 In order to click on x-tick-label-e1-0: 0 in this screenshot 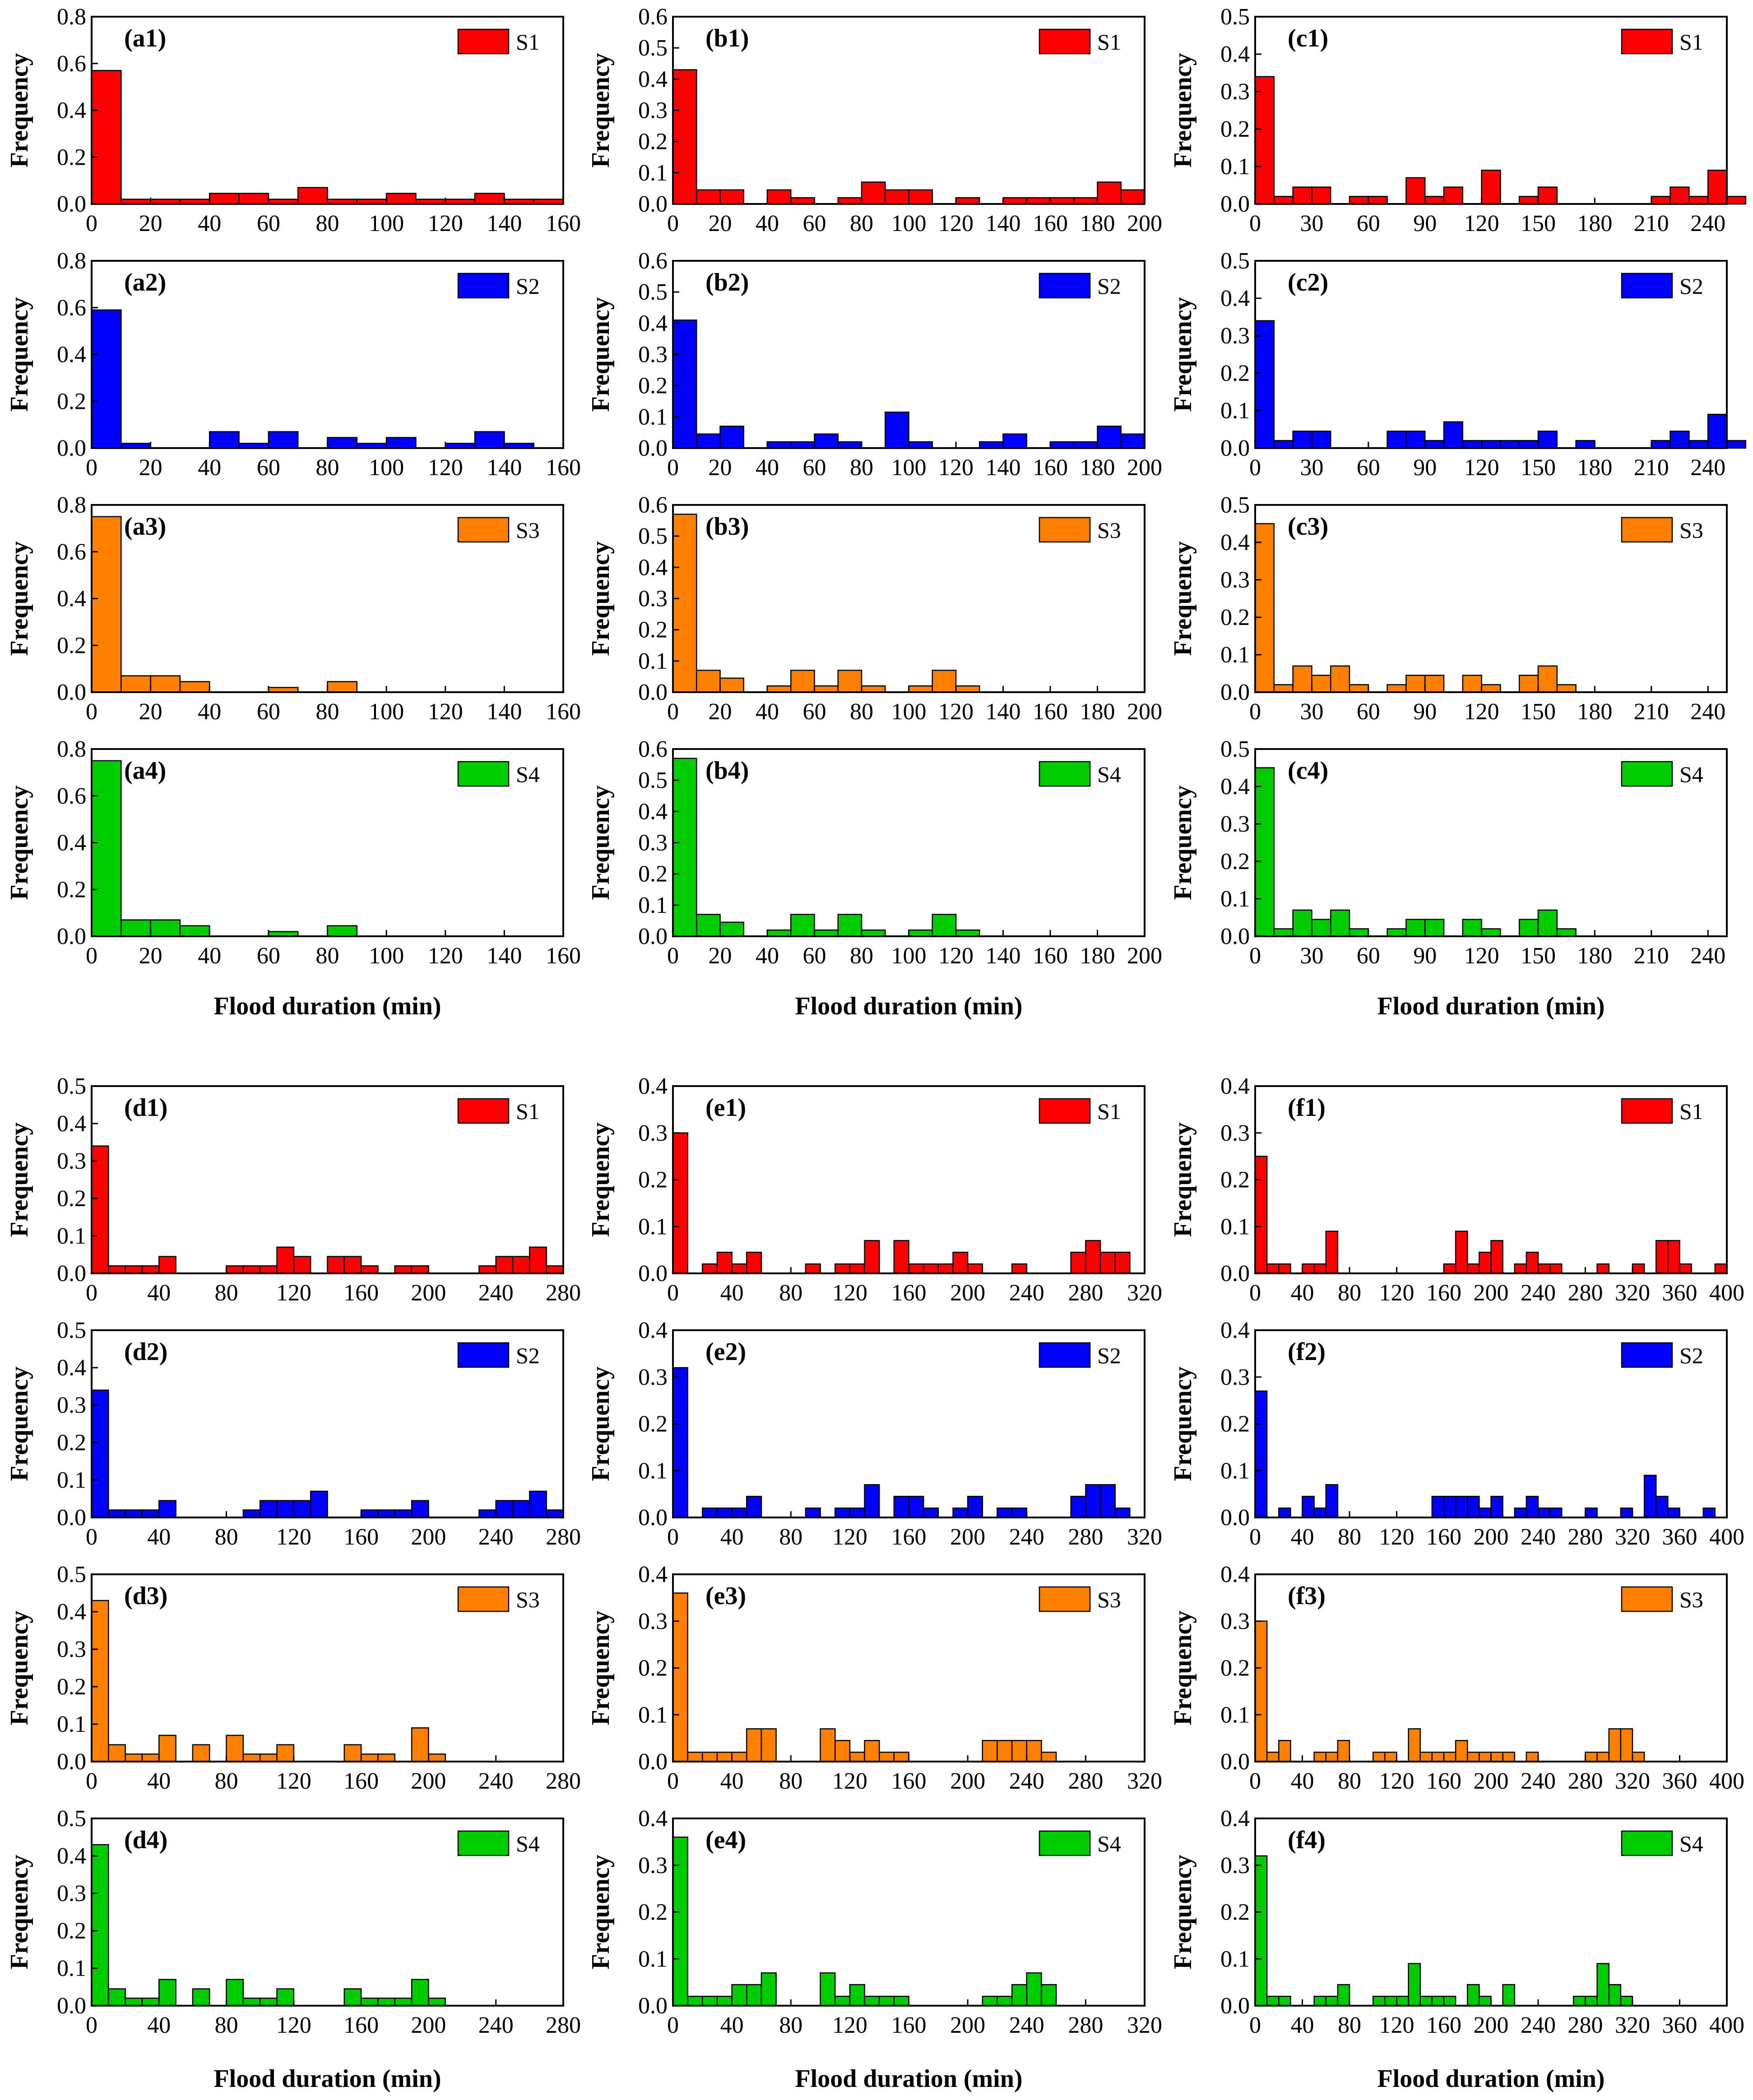, I will do `click(673, 1293)`.